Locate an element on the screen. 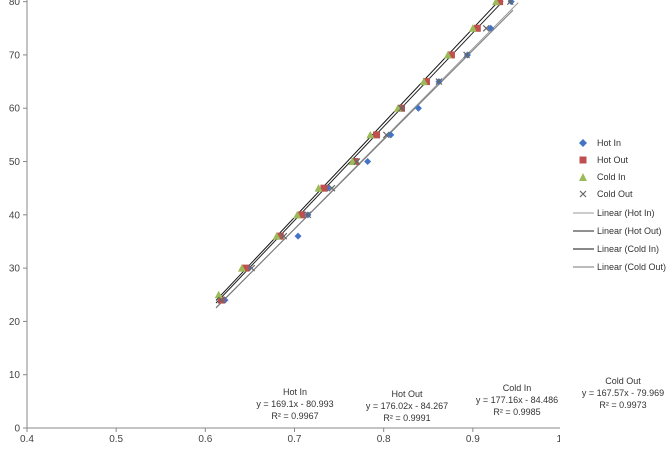 The height and width of the screenshot is (450, 672). legend-item-linear-hot-in: Linear (Hot In) is located at coordinates (622, 213).